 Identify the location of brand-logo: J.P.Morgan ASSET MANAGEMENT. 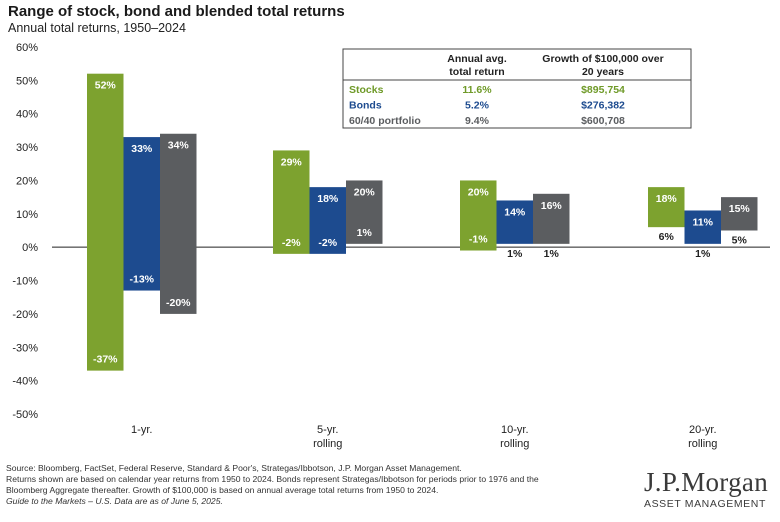
(706, 489).